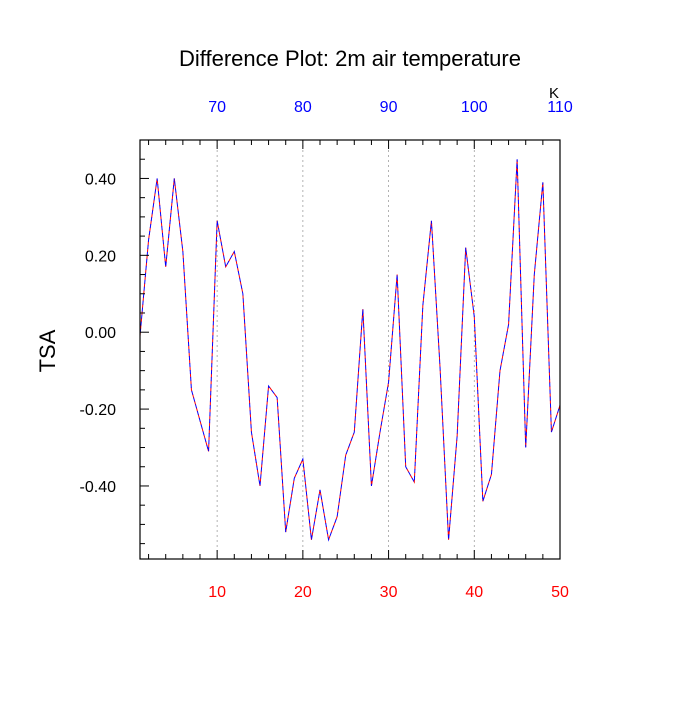 Image resolution: width=700 pixels, height=705 pixels. What do you see at coordinates (98, 487) in the screenshot?
I see `y-tick-label: -0.40` at bounding box center [98, 487].